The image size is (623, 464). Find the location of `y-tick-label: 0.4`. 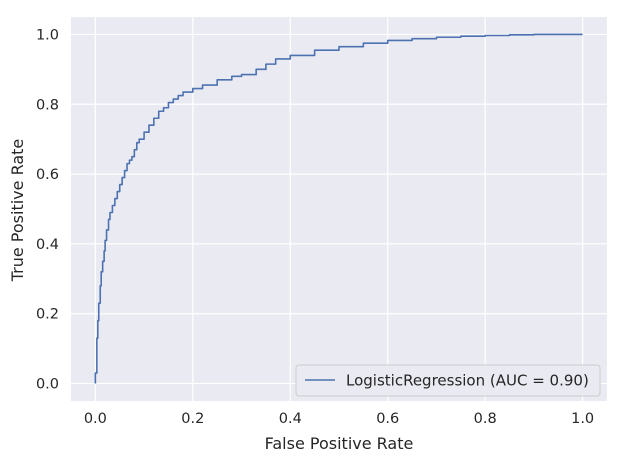

y-tick-label: 0.4 is located at coordinates (47, 245).